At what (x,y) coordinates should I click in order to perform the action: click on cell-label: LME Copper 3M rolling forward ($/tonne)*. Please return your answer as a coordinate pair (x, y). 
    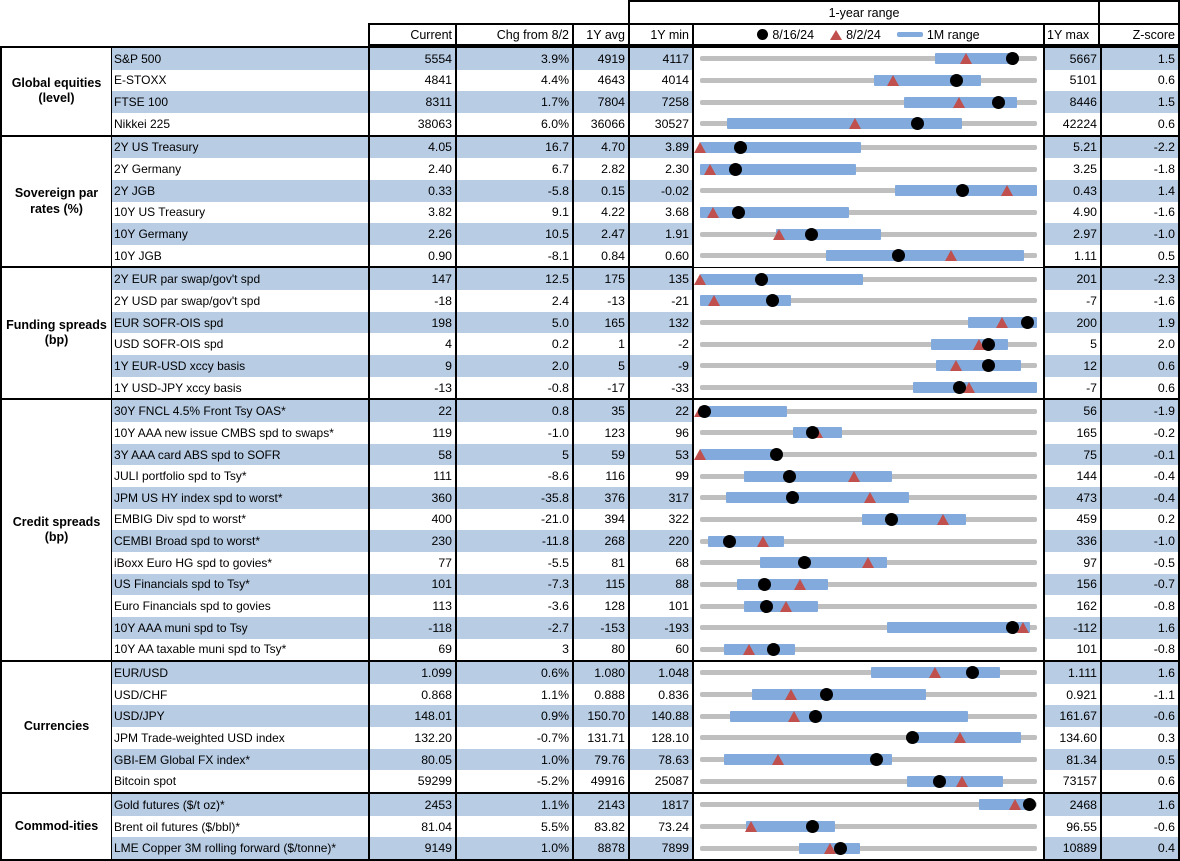
    Looking at the image, I should click on (241, 848).